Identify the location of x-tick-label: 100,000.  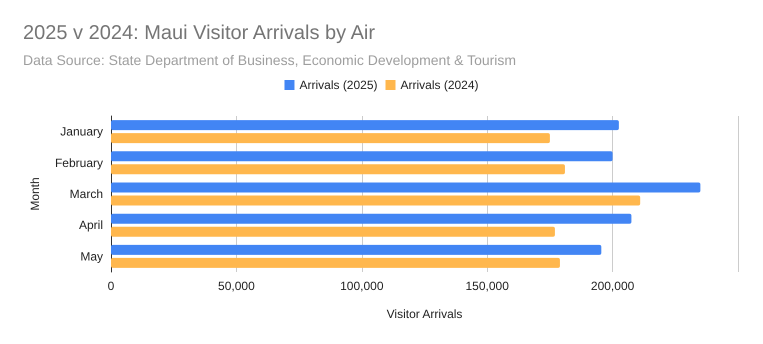
(362, 286).